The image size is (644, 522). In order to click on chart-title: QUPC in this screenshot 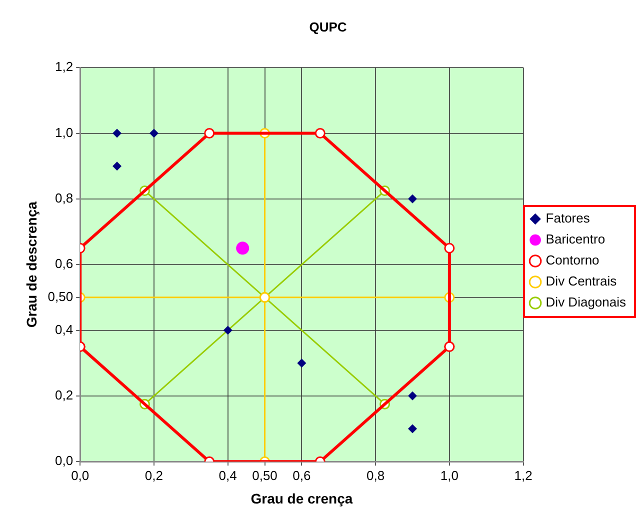, I will do `click(328, 26)`.